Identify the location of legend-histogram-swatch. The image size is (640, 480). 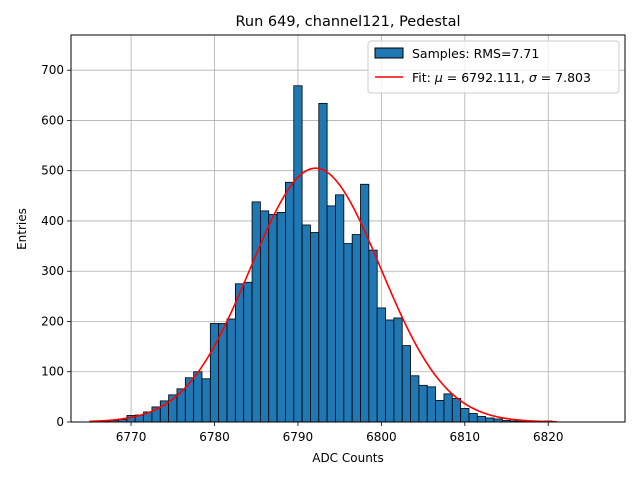
(389, 53).